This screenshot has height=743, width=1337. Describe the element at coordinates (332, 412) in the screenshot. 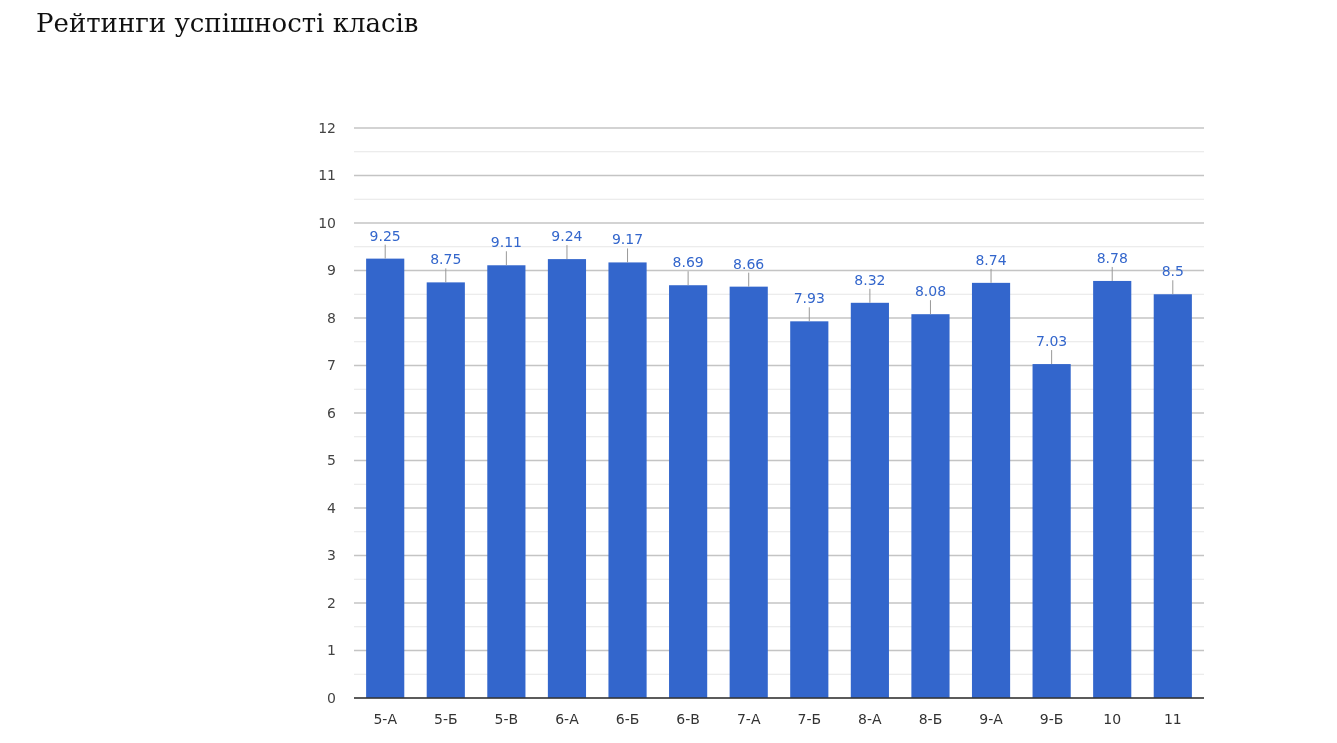

I see `y-tick-label: 6` at that location.